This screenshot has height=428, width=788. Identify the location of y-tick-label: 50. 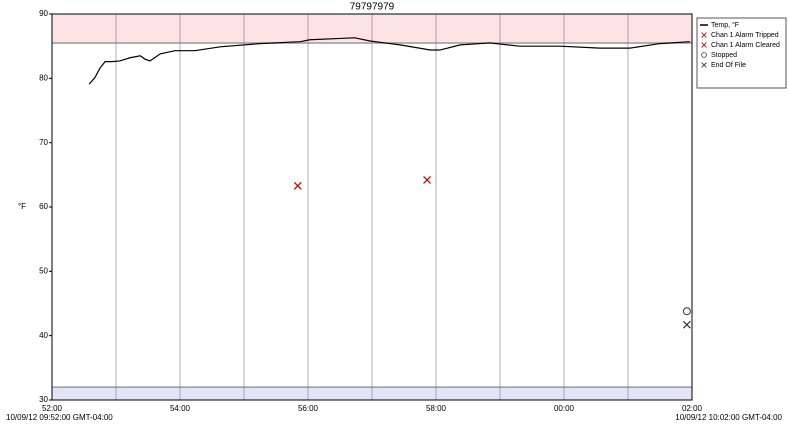
(43, 270).